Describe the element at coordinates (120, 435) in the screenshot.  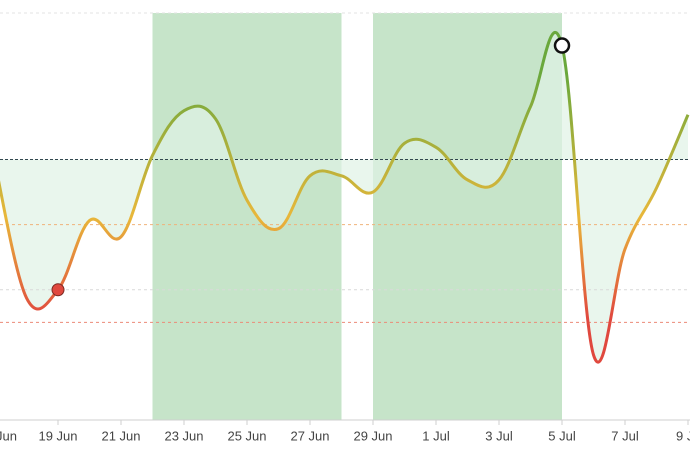
I see `x-tick-label: 21 Jun` at that location.